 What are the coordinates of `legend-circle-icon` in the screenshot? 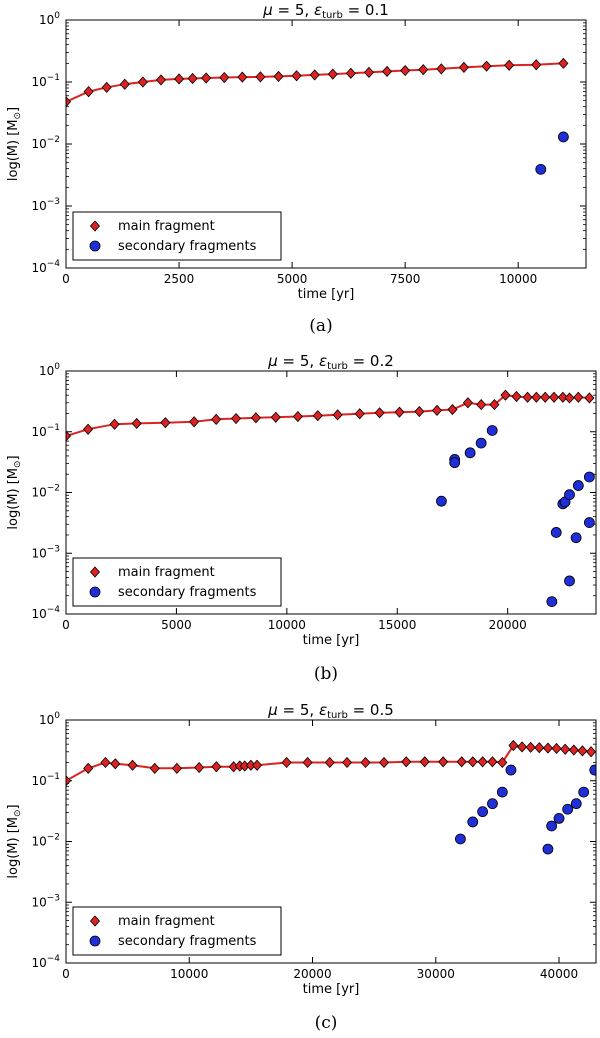 It's located at (95, 246).